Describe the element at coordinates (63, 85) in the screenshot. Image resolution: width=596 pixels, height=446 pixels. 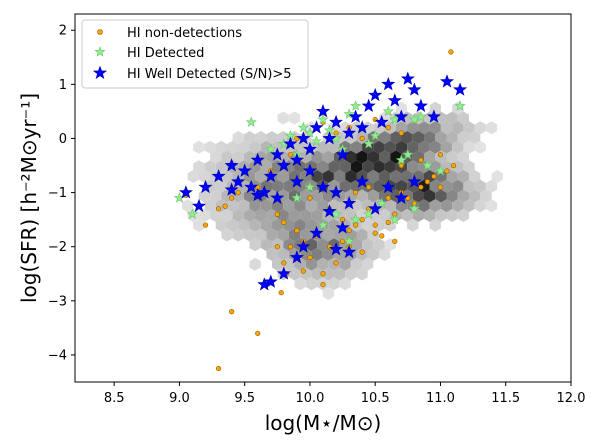
I see `y-tick-label: 1` at that location.